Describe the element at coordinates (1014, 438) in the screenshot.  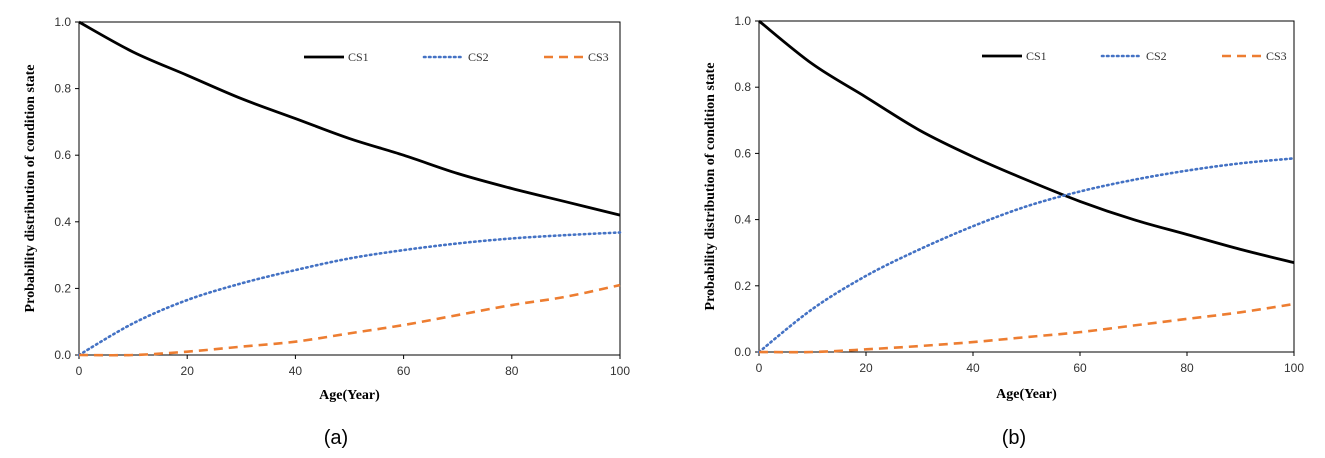
I see `panel-caption: (b)` at that location.